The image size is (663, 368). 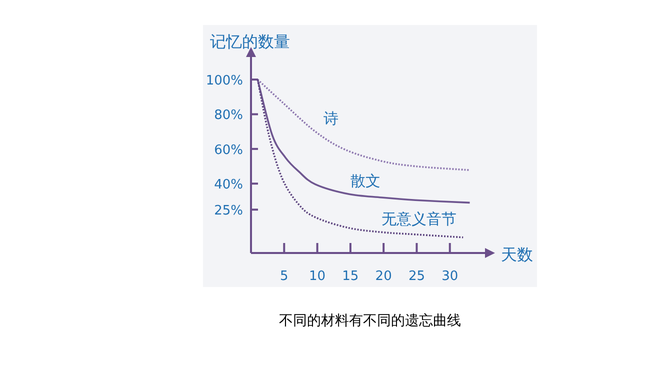 I want to click on x-axis-title: 天数, so click(x=517, y=254).